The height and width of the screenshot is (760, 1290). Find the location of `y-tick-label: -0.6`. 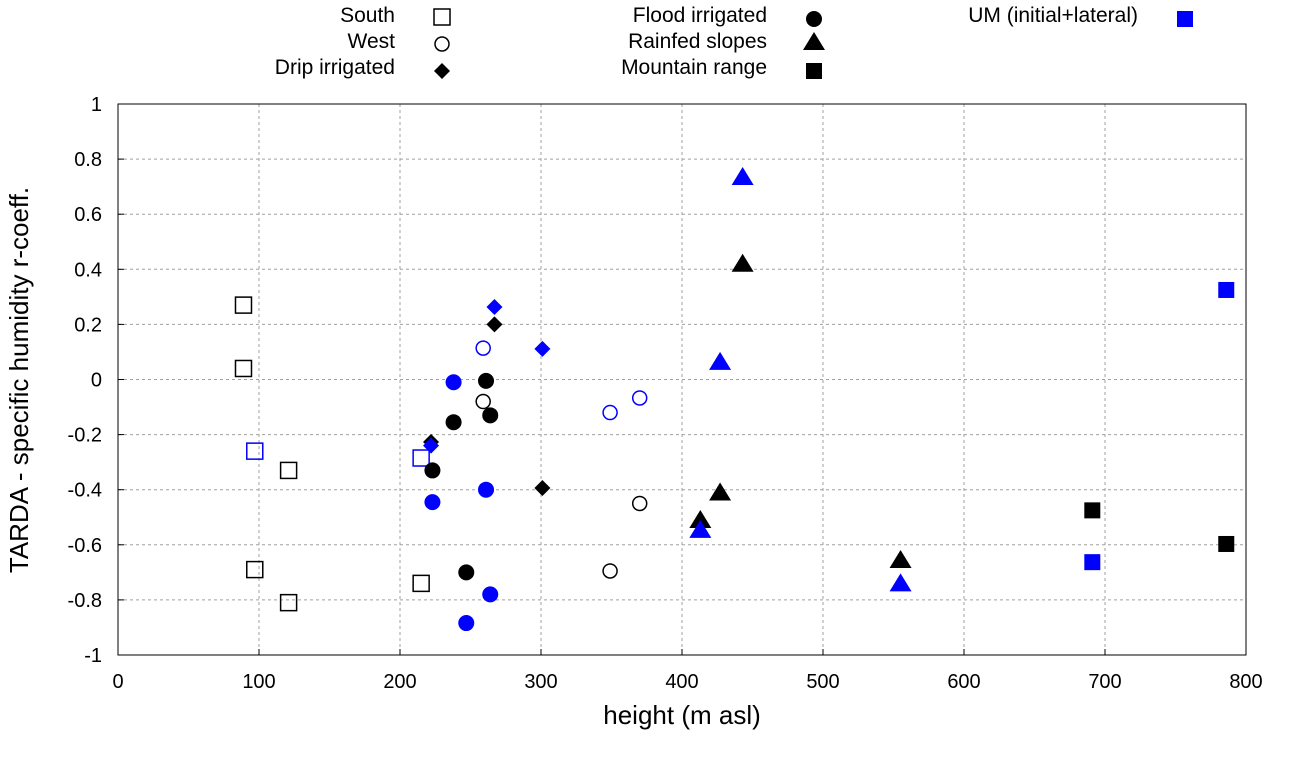

y-tick-label: -0.6 is located at coordinates (85, 546).